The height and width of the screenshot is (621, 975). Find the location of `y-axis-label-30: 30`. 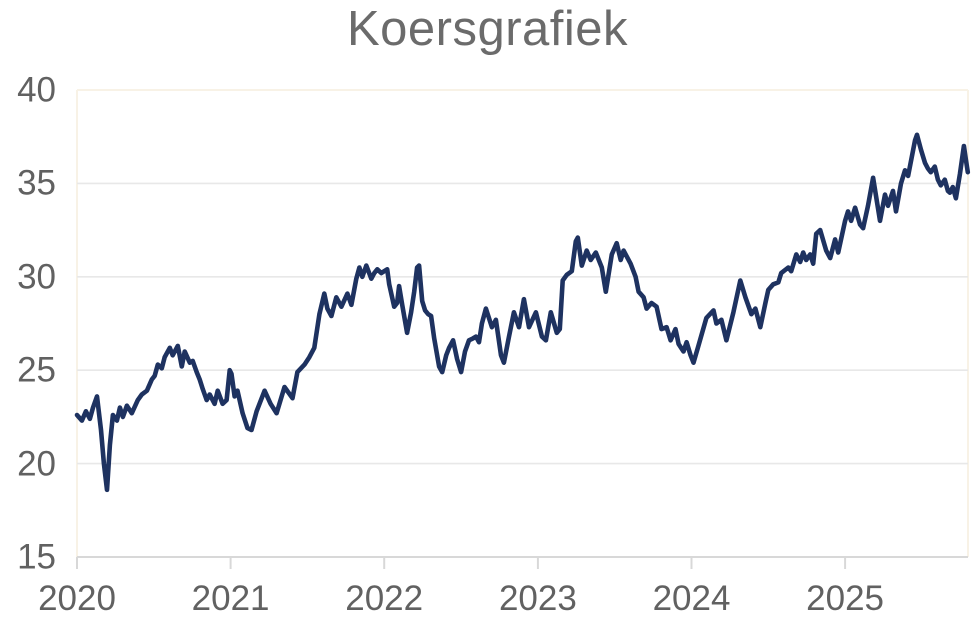

y-axis-label-30: 30 is located at coordinates (36, 277).